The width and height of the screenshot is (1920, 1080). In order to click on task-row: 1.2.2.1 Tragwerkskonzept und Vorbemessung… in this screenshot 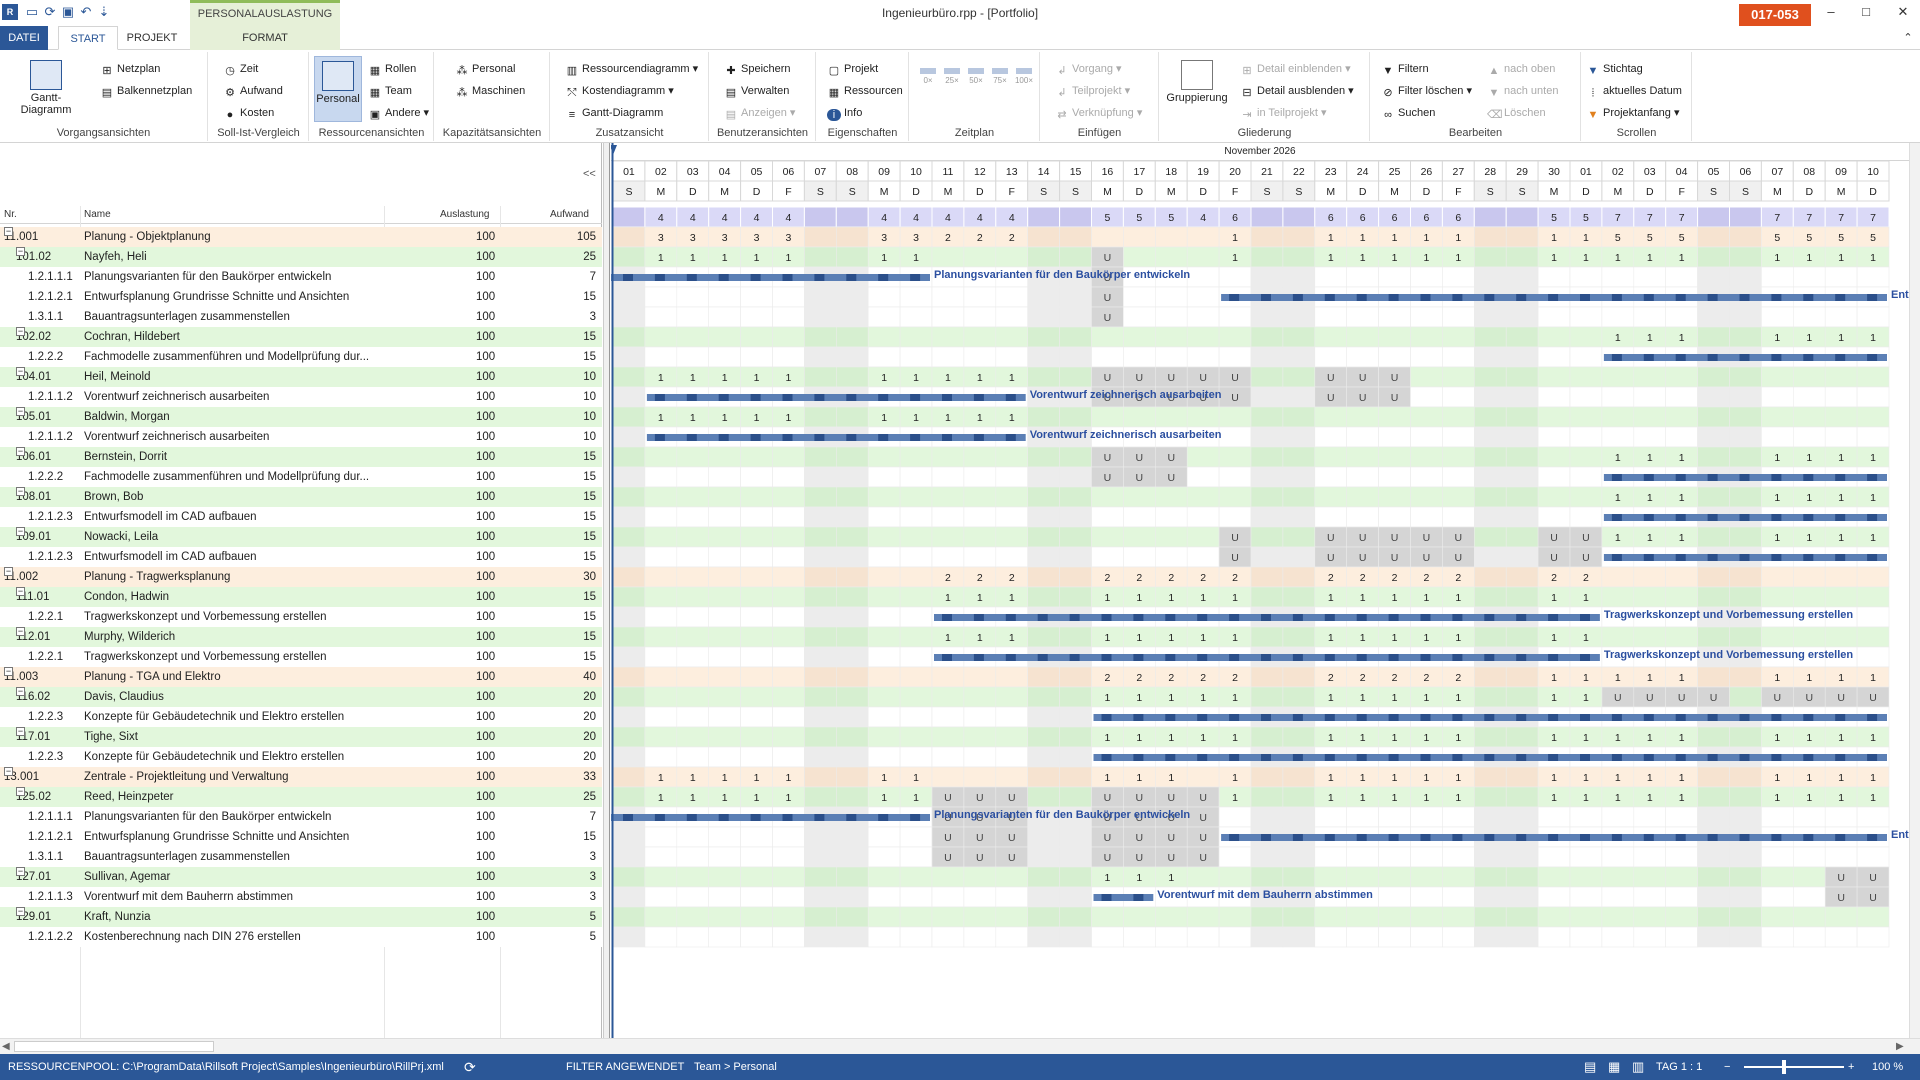, I will do `click(301, 657)`.